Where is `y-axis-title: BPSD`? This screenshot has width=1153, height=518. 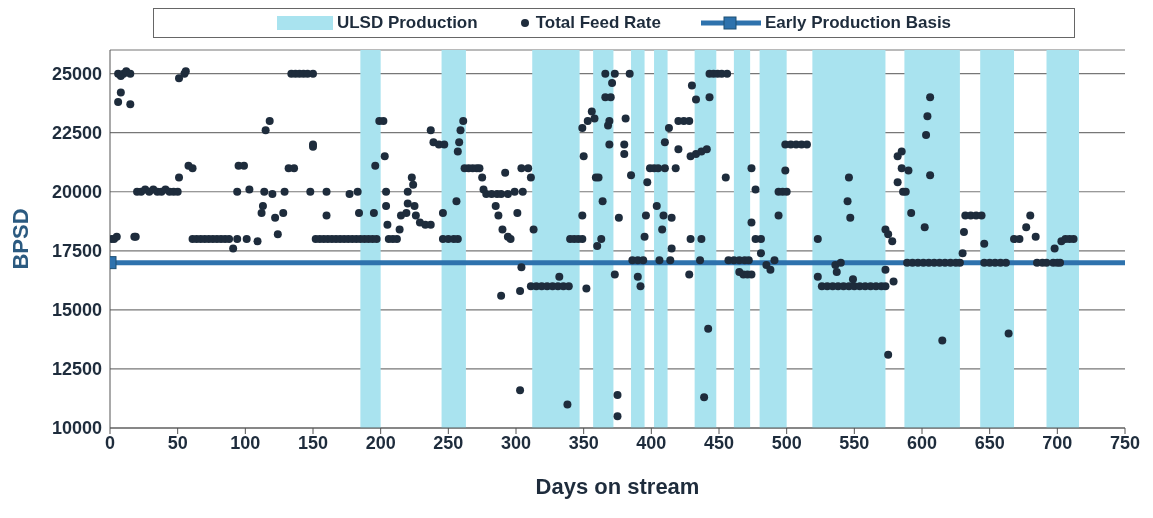
y-axis-title: BPSD is located at coordinates (20, 239).